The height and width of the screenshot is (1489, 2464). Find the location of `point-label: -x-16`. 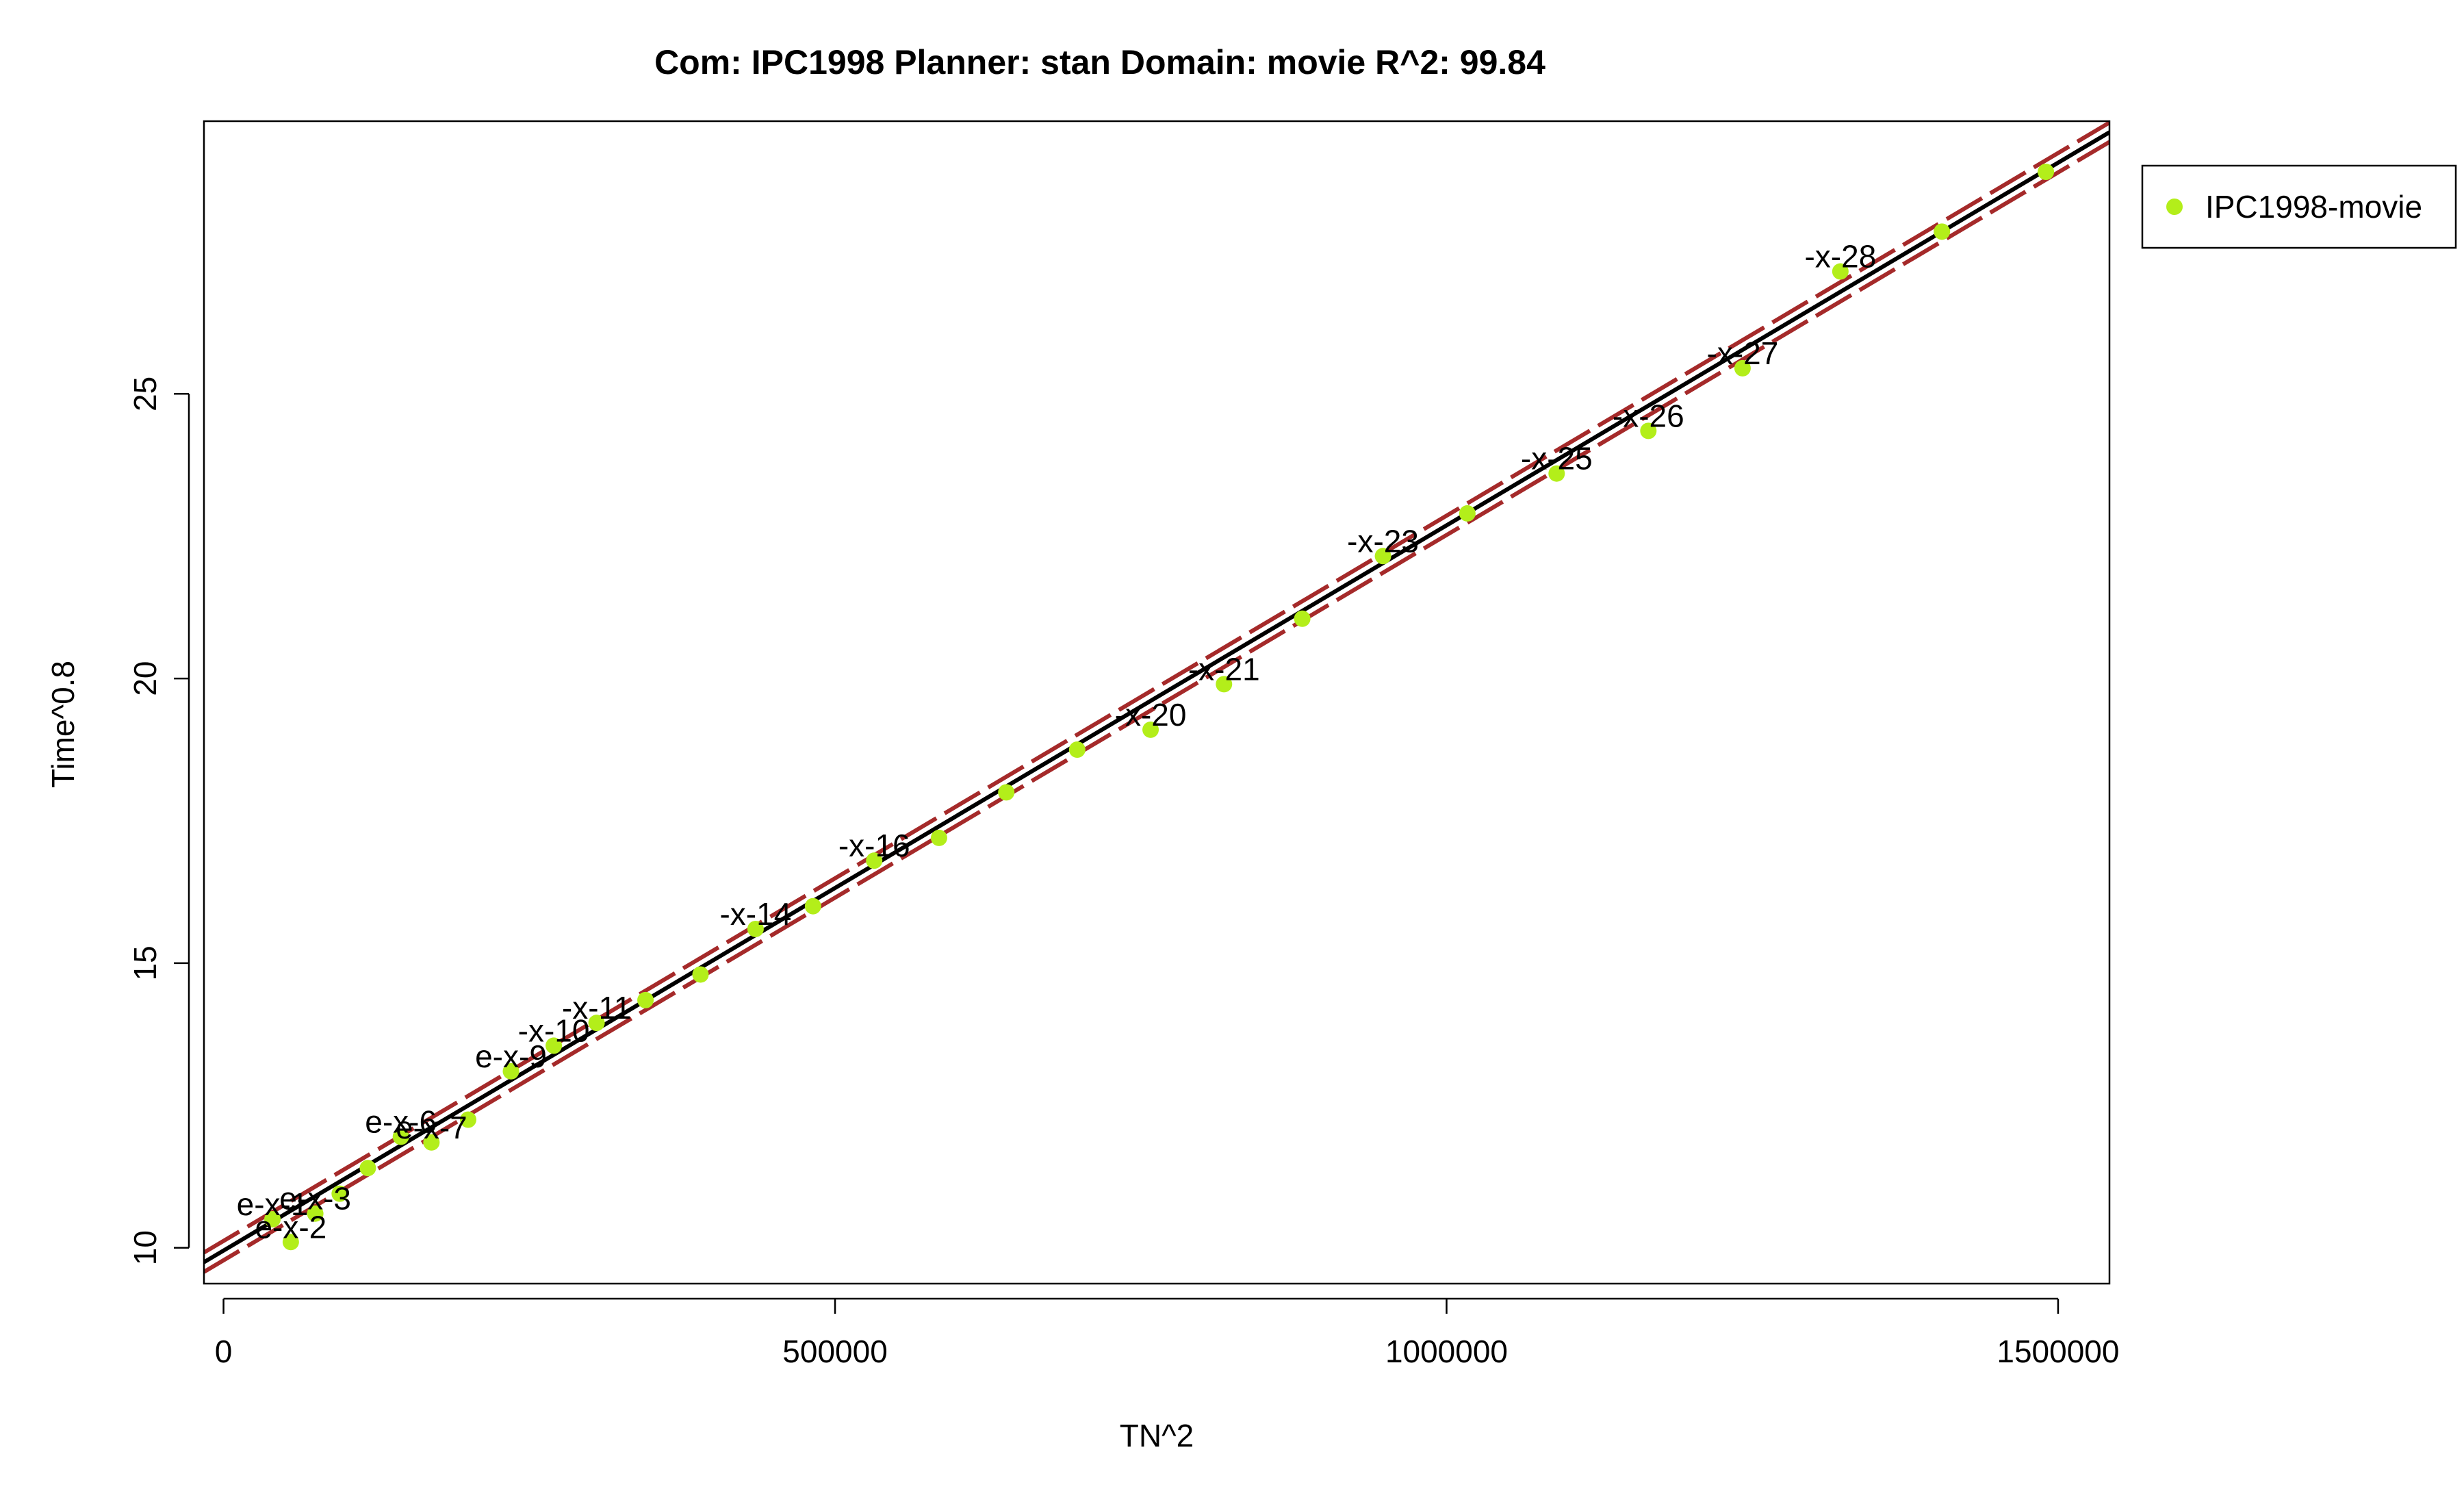

point-label: -x-16 is located at coordinates (874, 845).